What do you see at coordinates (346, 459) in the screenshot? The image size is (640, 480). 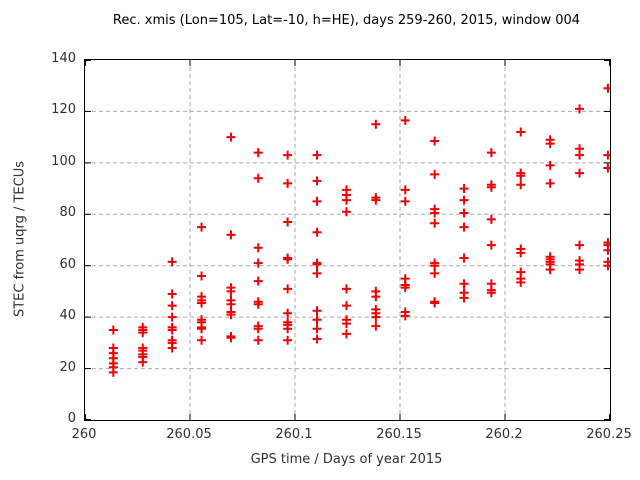 I see `x-axis-label: GPS time / Days of year 2015` at bounding box center [346, 459].